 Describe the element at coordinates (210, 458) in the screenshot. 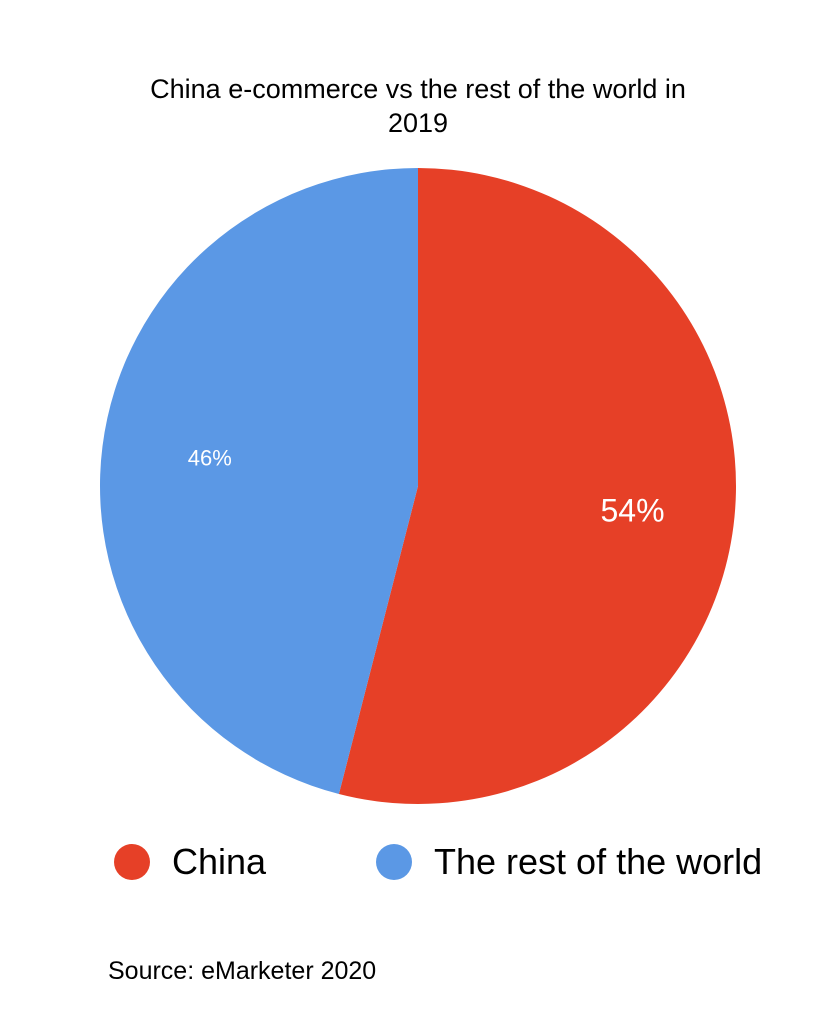

I see `pie-label-the-rest-of-the-world: 46%` at that location.